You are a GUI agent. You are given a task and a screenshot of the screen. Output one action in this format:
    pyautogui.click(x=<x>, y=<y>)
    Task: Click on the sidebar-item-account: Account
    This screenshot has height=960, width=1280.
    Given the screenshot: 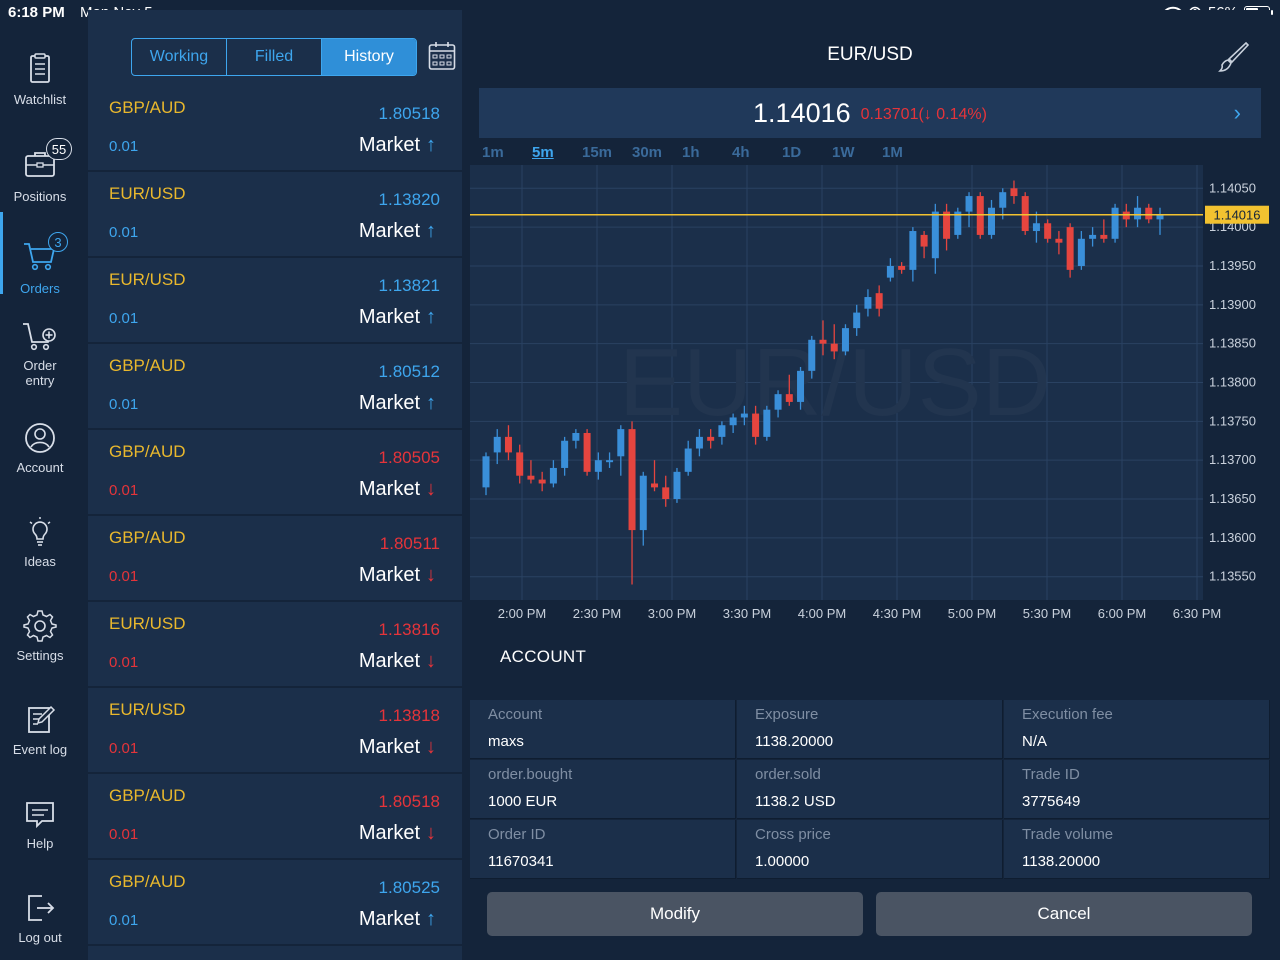 What is the action you would take?
    pyautogui.click(x=40, y=450)
    